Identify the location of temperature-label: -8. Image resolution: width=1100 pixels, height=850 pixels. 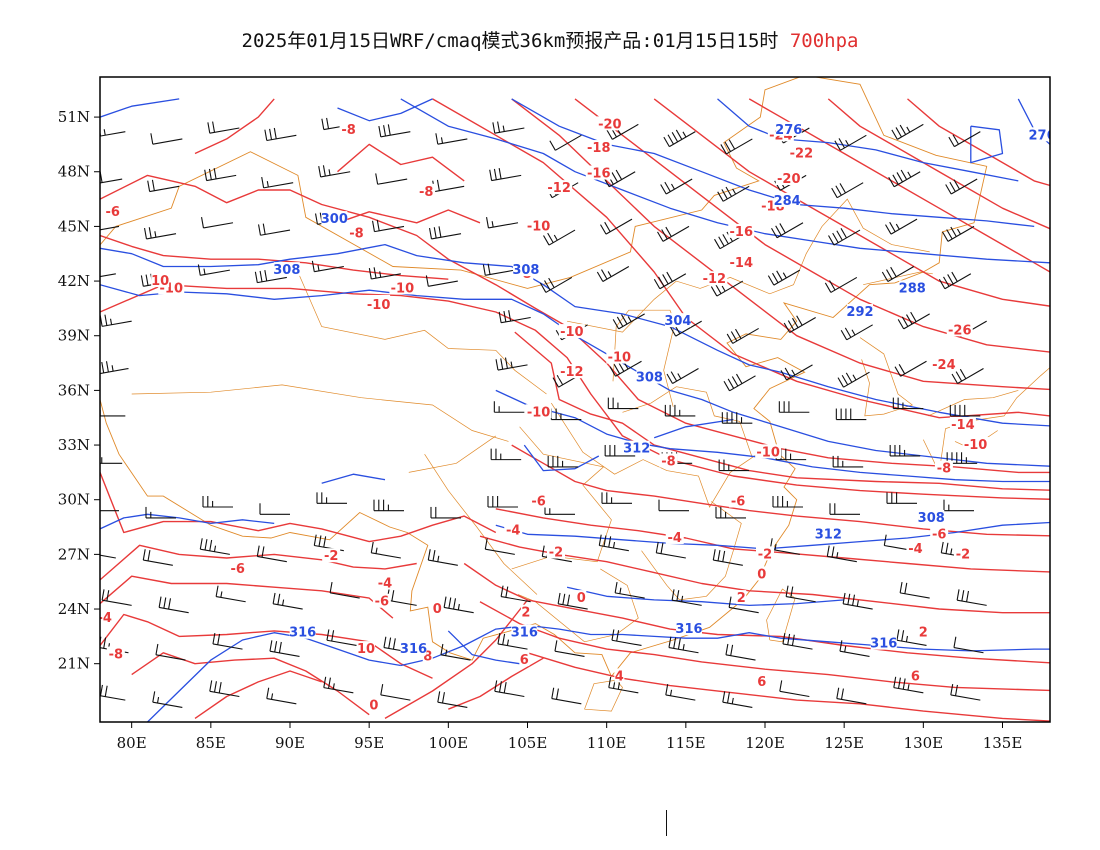
(426, 192).